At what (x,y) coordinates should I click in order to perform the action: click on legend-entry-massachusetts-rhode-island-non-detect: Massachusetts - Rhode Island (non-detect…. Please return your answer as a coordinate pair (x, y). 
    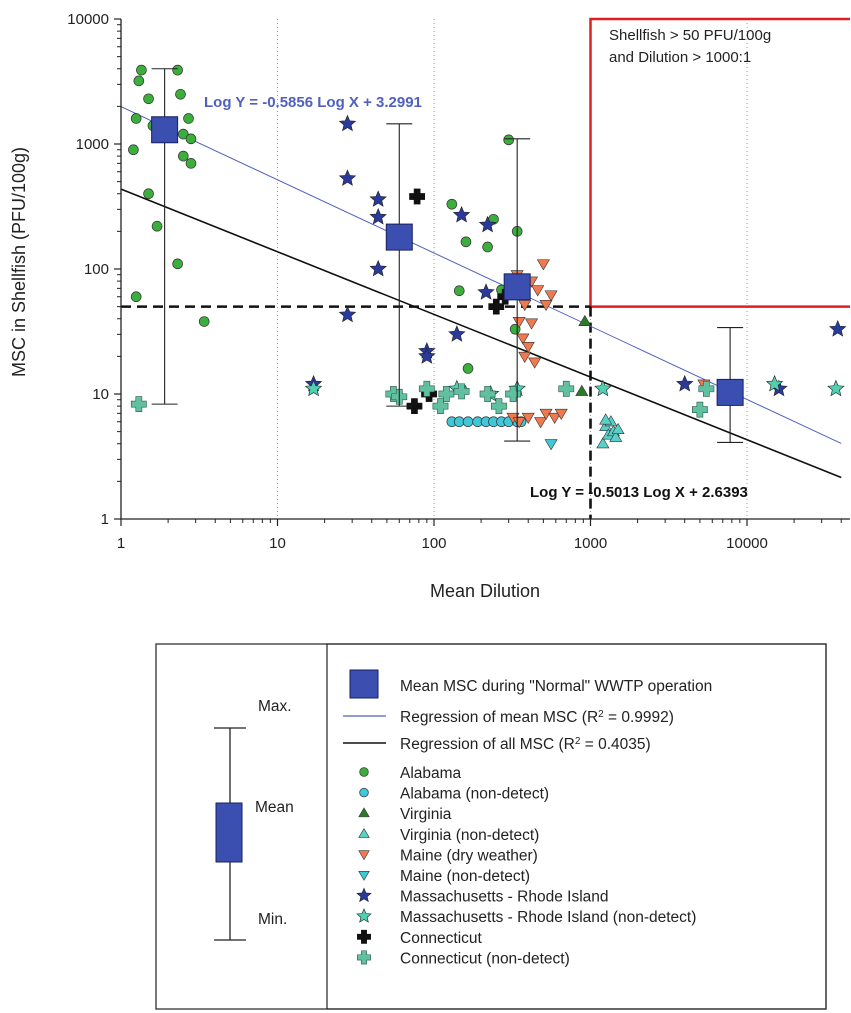
    Looking at the image, I should click on (526, 917).